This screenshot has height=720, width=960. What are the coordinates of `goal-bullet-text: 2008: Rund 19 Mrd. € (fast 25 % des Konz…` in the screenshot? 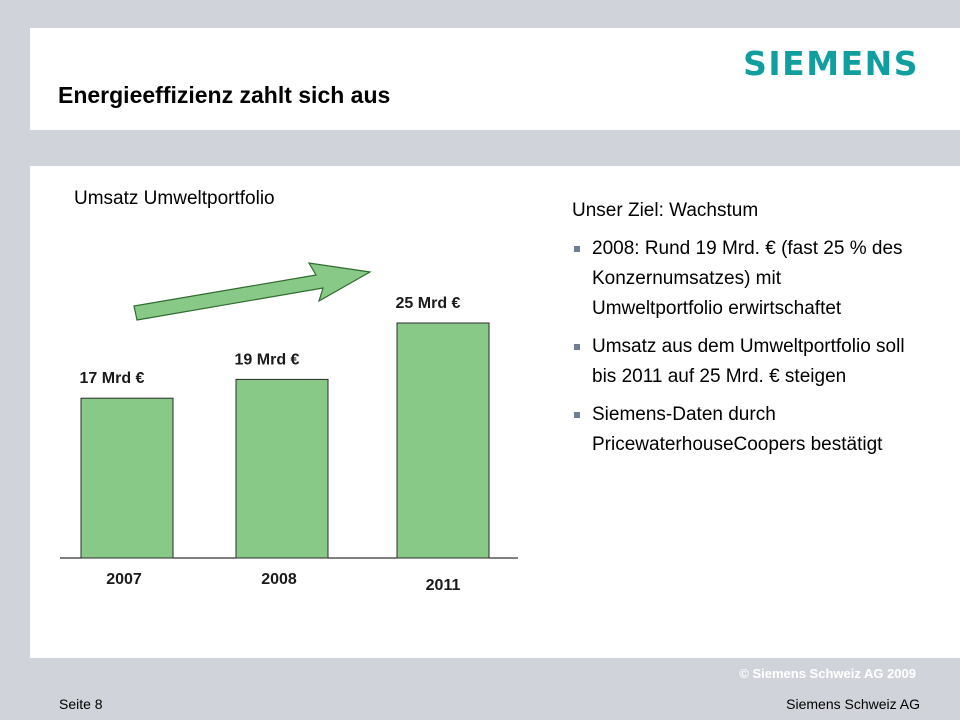 It's located at (747, 278).